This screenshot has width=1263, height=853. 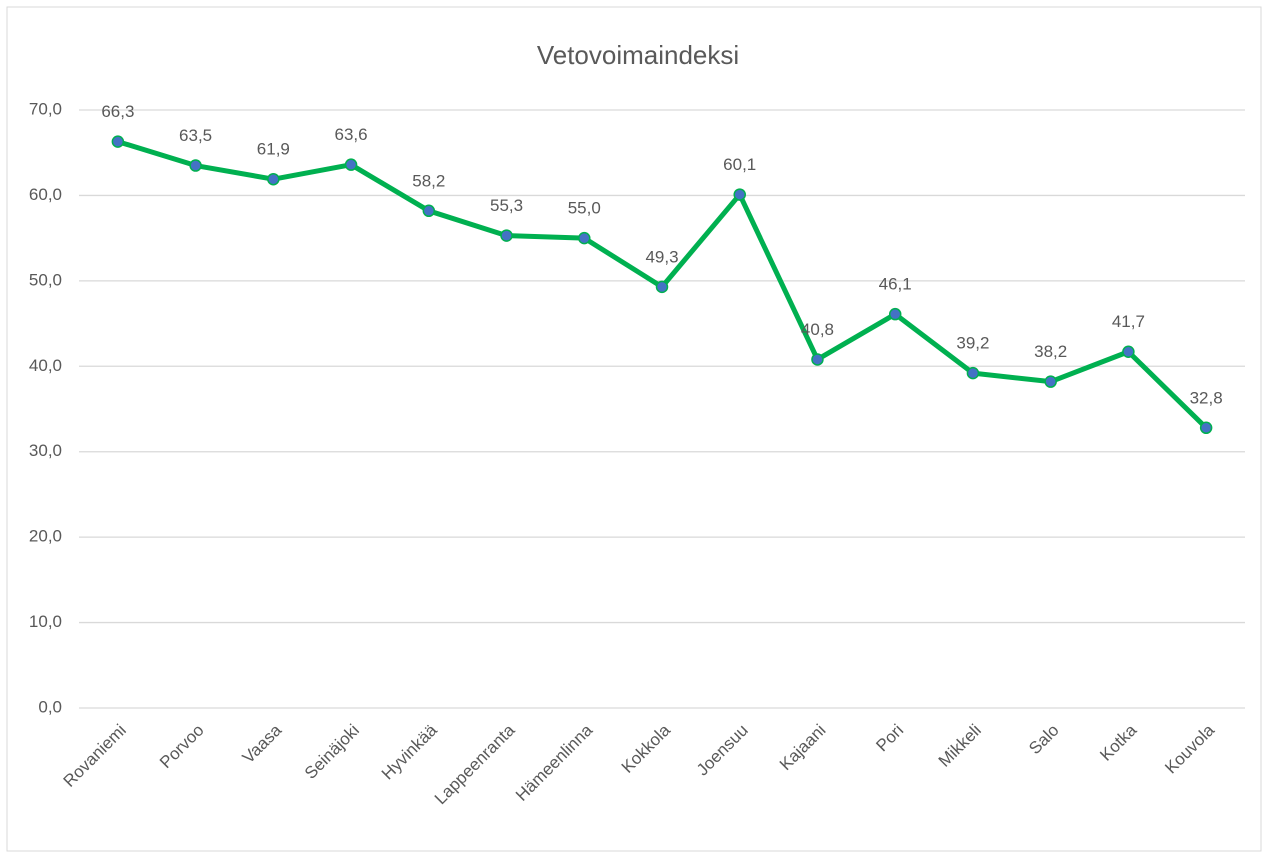 What do you see at coordinates (506, 205) in the screenshot?
I see `data-label: 55,3` at bounding box center [506, 205].